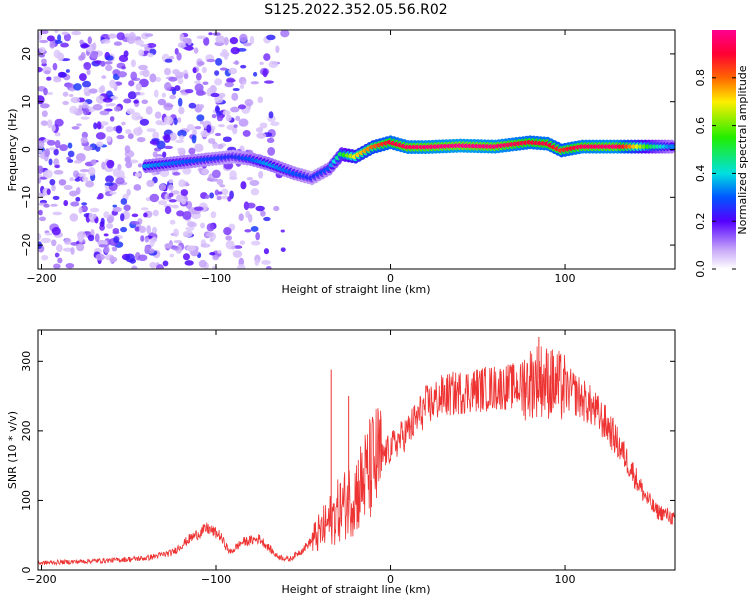 Image resolution: width=750 pixels, height=600 pixels. I want to click on spectrogram-y-tick-label: −20, so click(26, 244).